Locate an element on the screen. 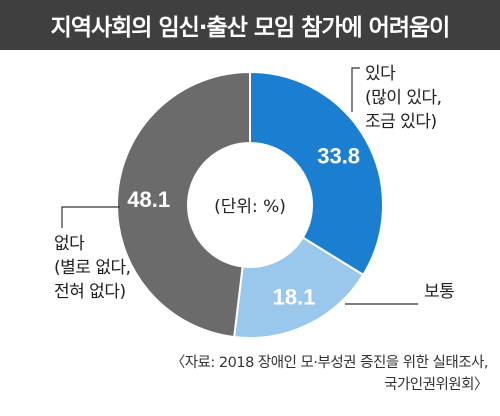  value-label-normal: 18.1 is located at coordinates (294, 296).